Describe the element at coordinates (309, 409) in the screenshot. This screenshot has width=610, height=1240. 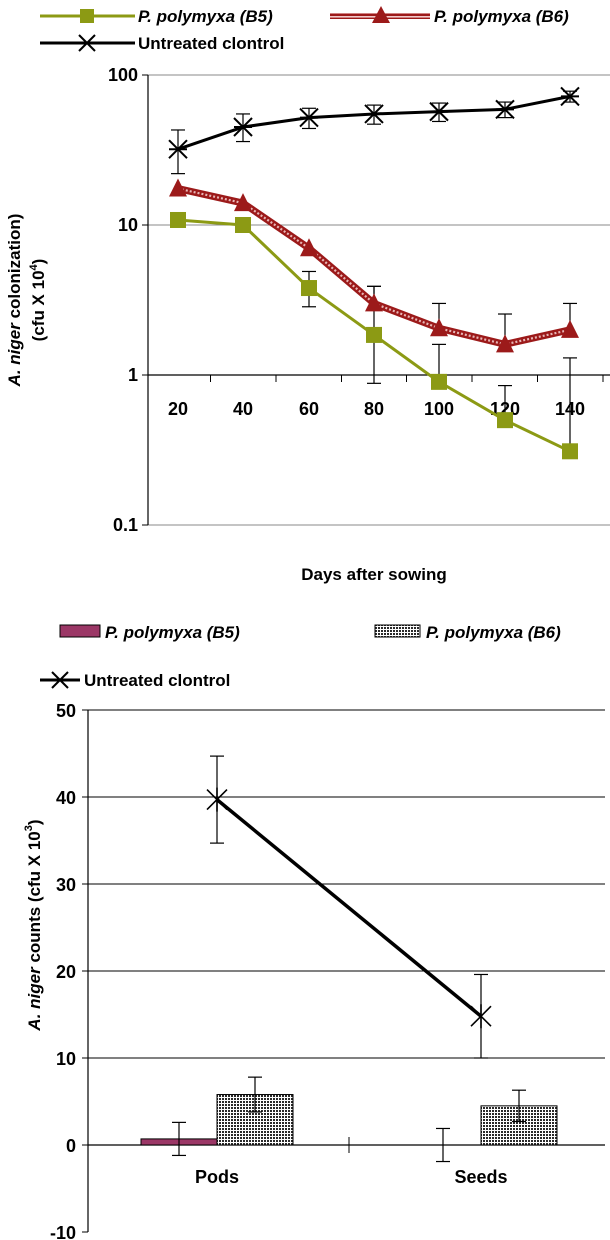
I see `top-x-tick-label: 60` at that location.